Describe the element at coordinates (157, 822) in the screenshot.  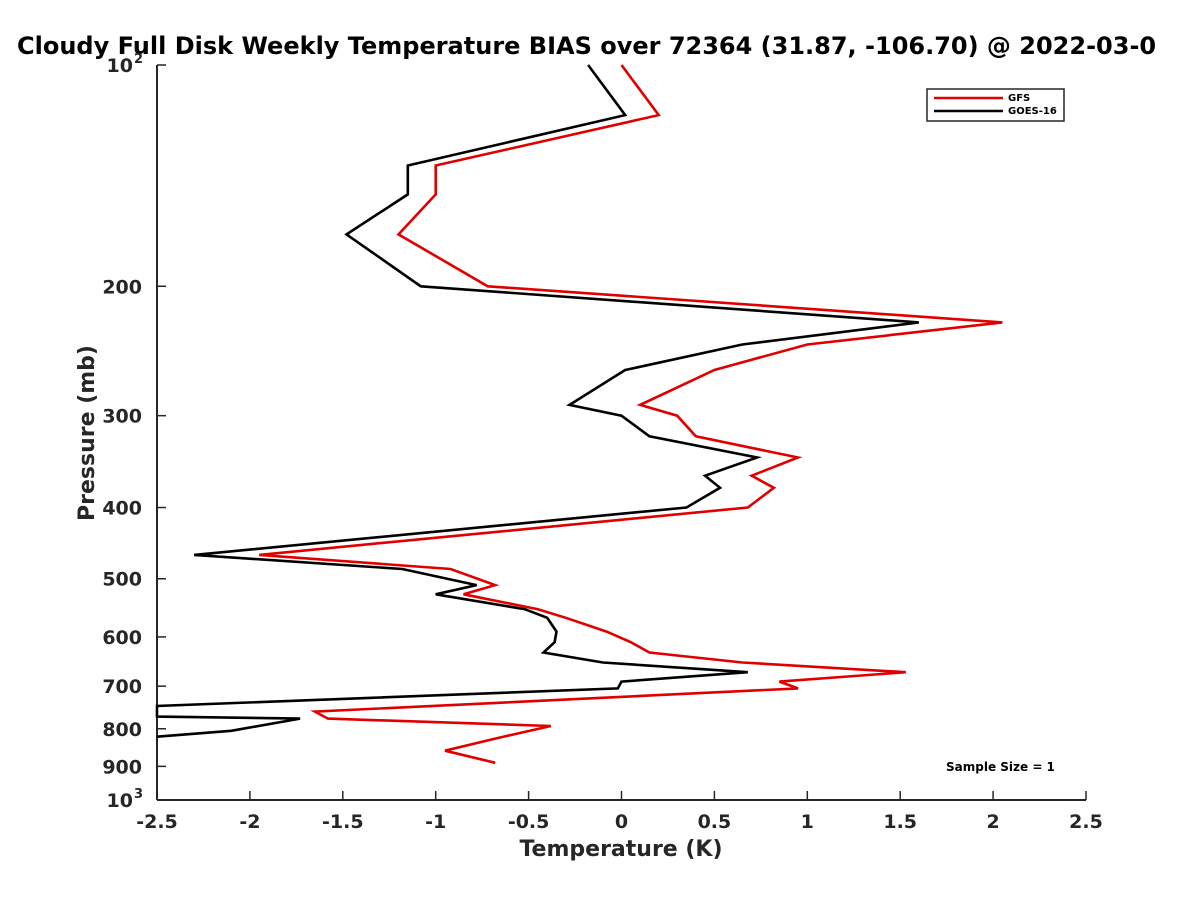
I see `x-tick-label: -2.5` at that location.